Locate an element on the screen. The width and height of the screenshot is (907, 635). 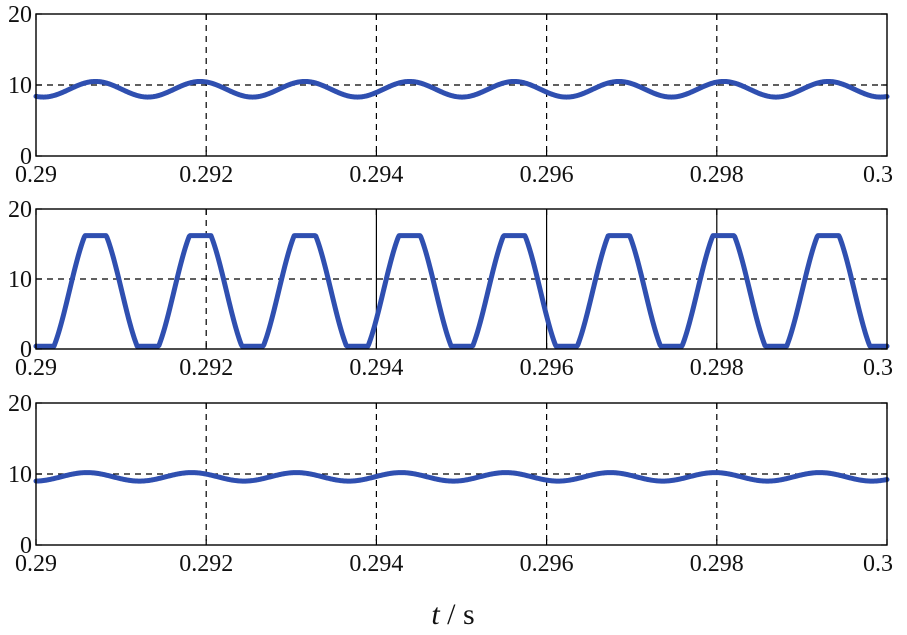
x-axis-label: t / s is located at coordinates (452, 614).